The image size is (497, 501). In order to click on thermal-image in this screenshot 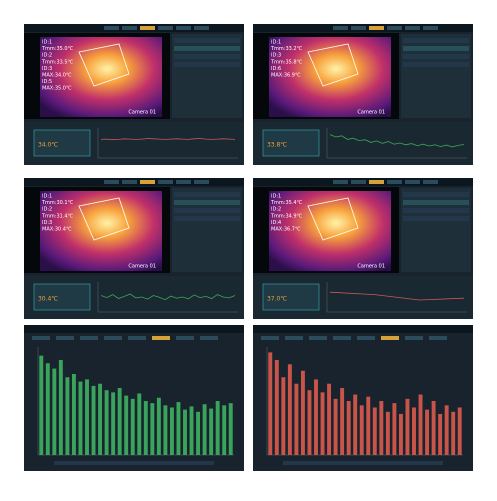, I will do `click(330, 77)`.